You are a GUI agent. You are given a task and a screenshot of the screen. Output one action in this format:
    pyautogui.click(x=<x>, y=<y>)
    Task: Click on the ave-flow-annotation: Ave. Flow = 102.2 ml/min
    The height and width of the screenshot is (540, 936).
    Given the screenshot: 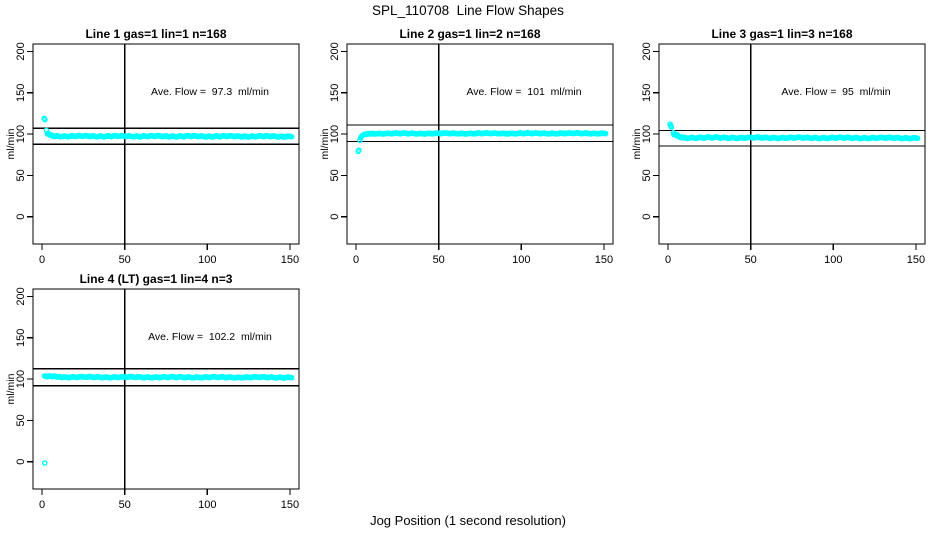 What is the action you would take?
    pyautogui.click(x=210, y=337)
    